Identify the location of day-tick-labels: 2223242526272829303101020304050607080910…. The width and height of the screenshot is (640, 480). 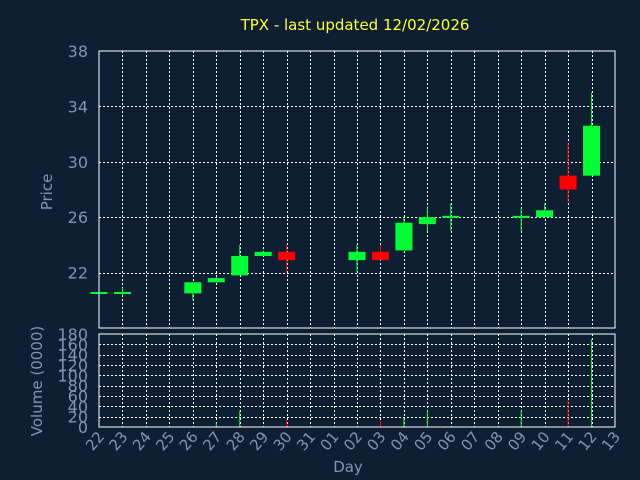
(353, 441).